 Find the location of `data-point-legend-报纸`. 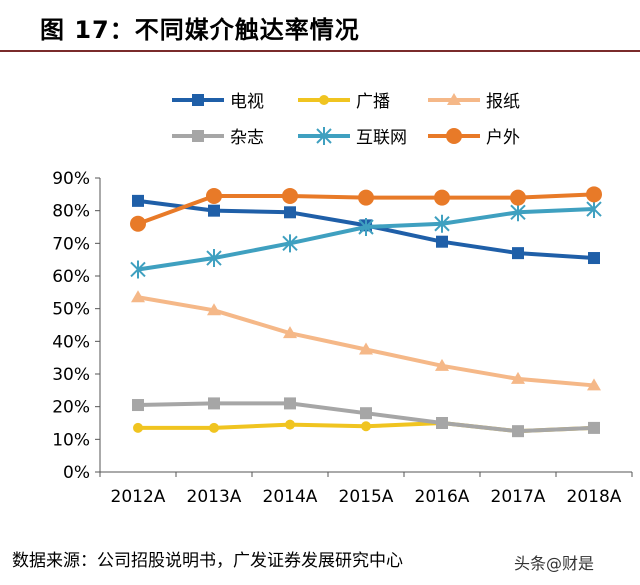

data-point-legend-报纸 is located at coordinates (454, 99).